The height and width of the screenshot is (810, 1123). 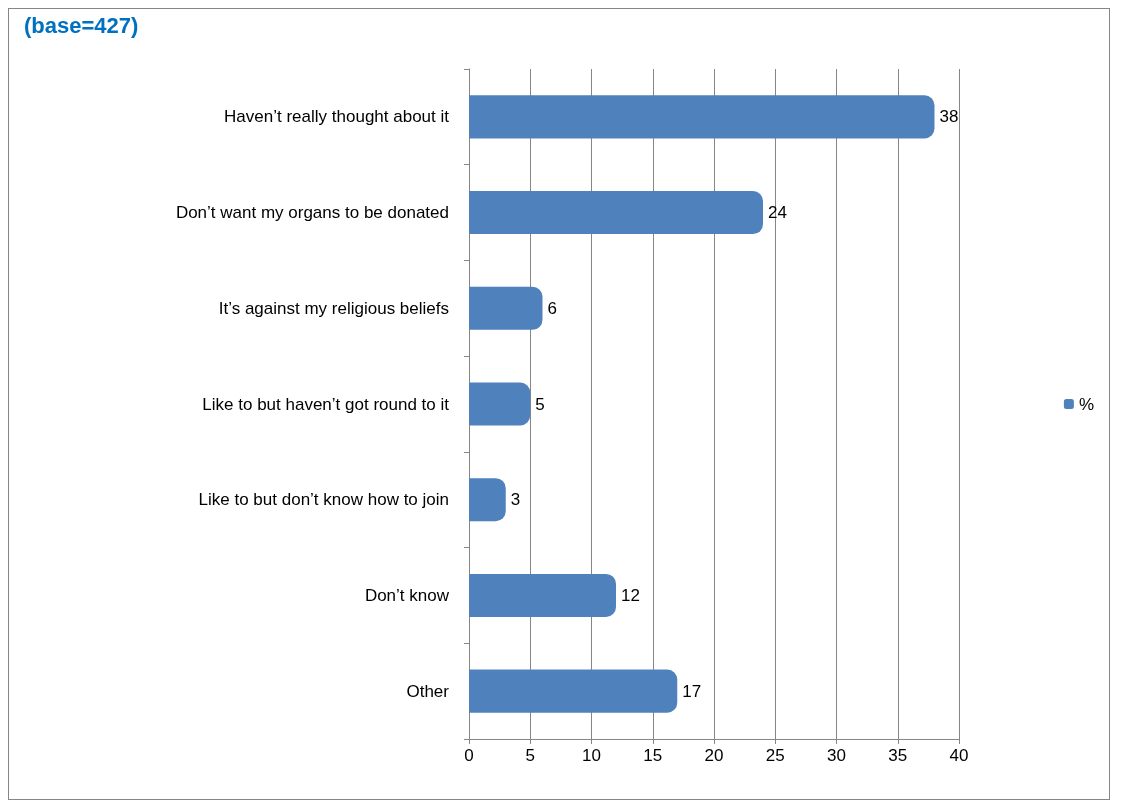 I want to click on y-tick-label: Haven’t really thought about it, so click(x=337, y=117).